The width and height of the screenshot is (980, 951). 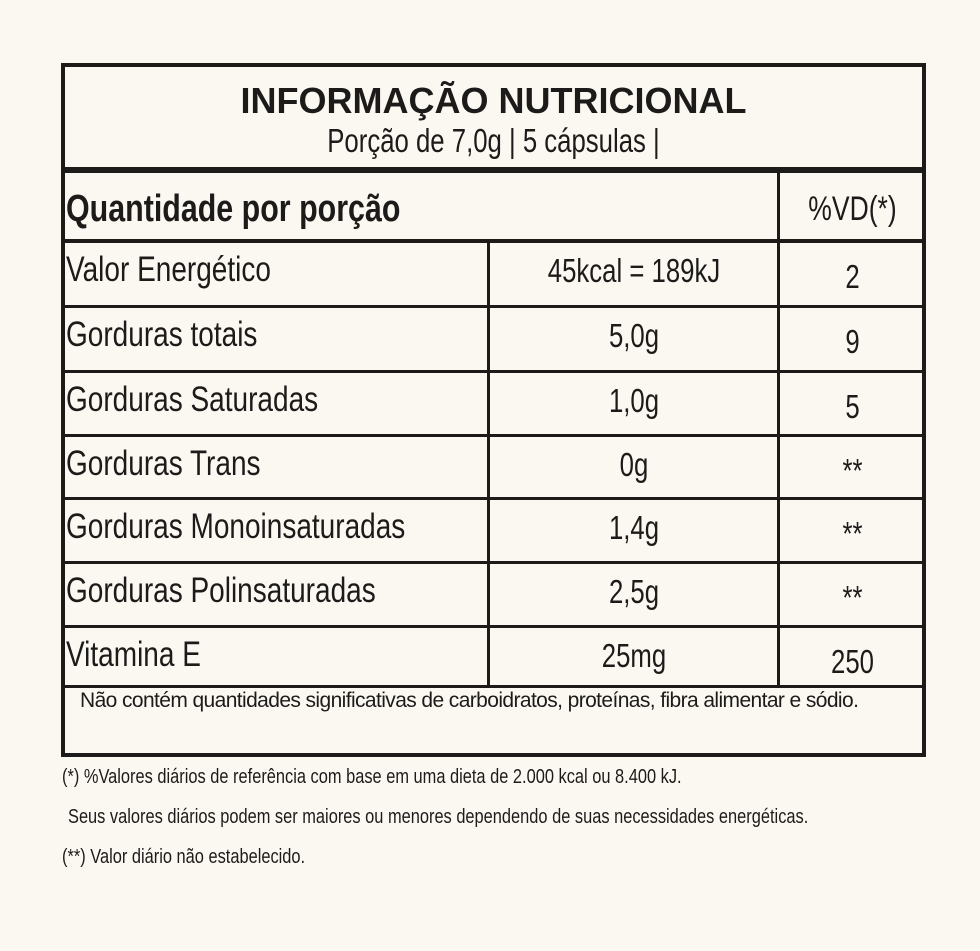 What do you see at coordinates (236, 526) in the screenshot?
I see `nutrient-name: Gorduras Monoinsaturadas` at bounding box center [236, 526].